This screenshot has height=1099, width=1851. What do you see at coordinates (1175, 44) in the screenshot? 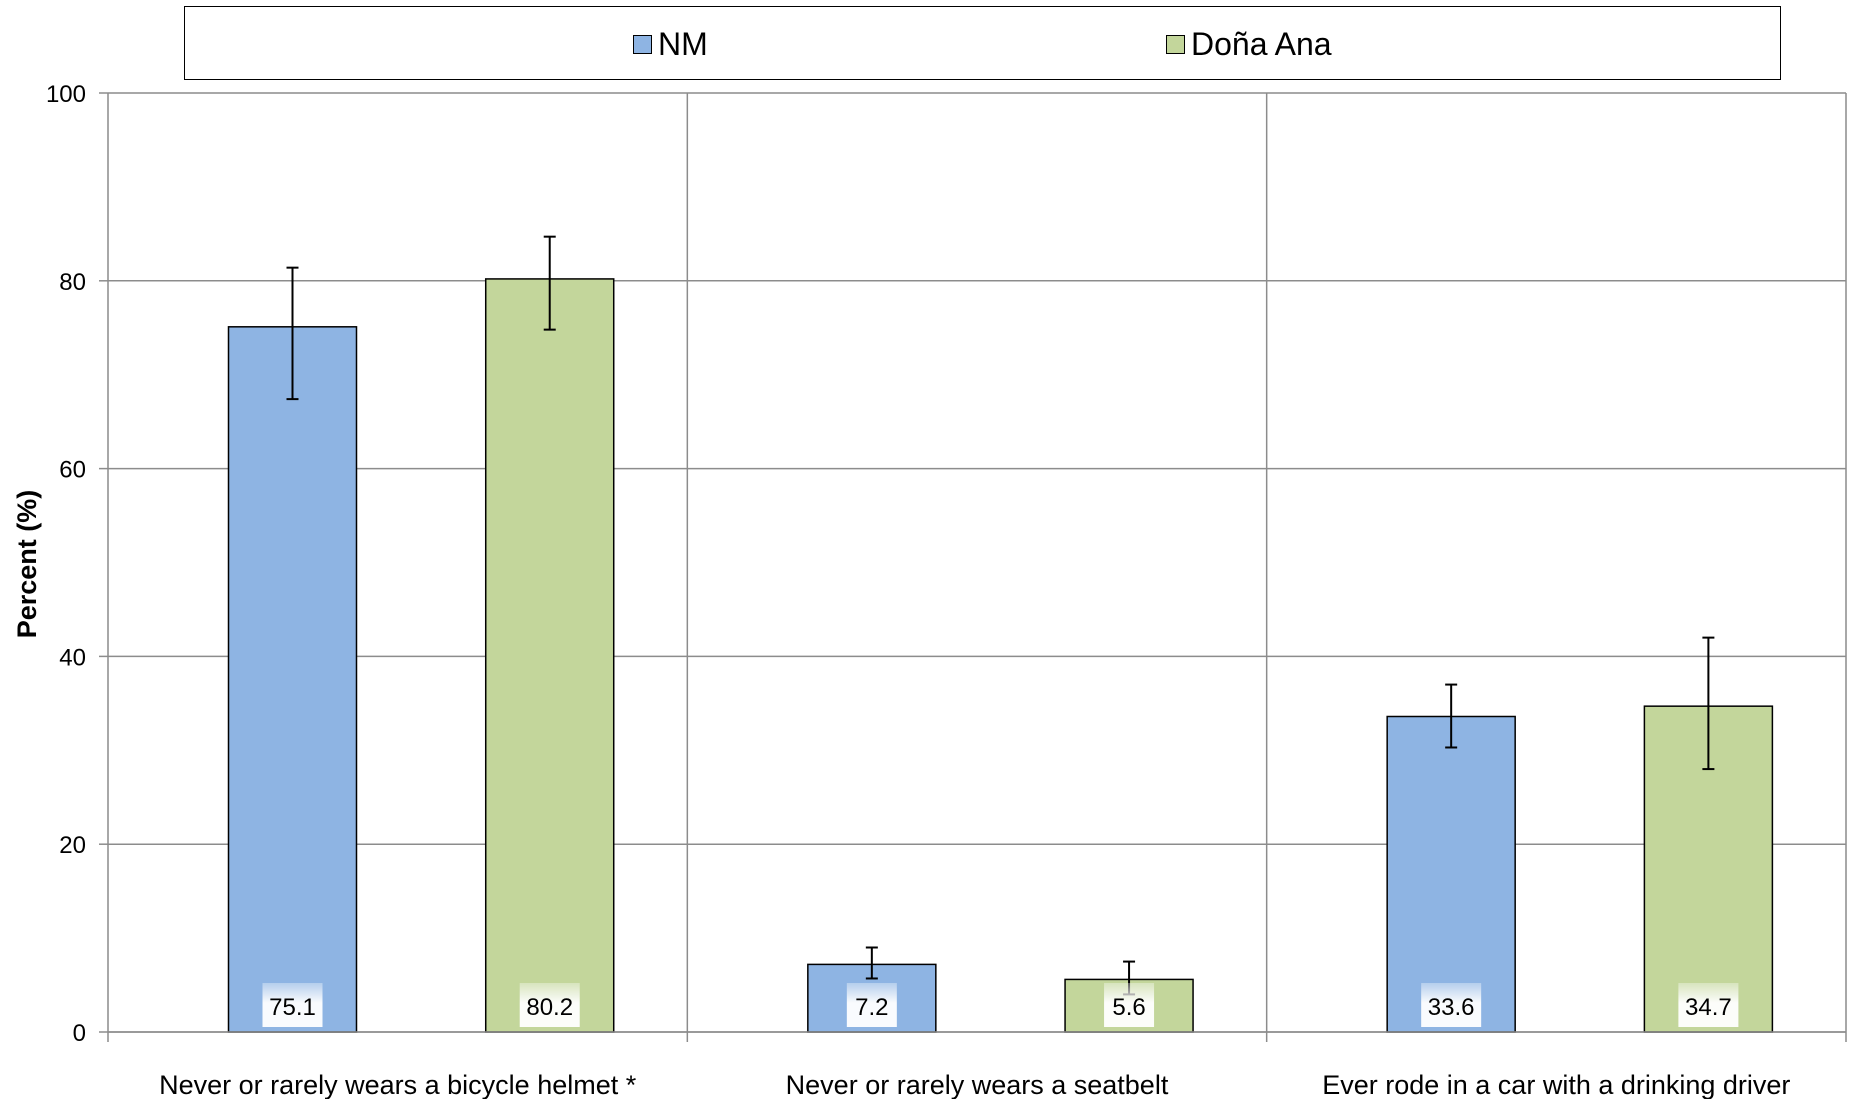
I see `legend-swatch-dona-ana` at bounding box center [1175, 44].